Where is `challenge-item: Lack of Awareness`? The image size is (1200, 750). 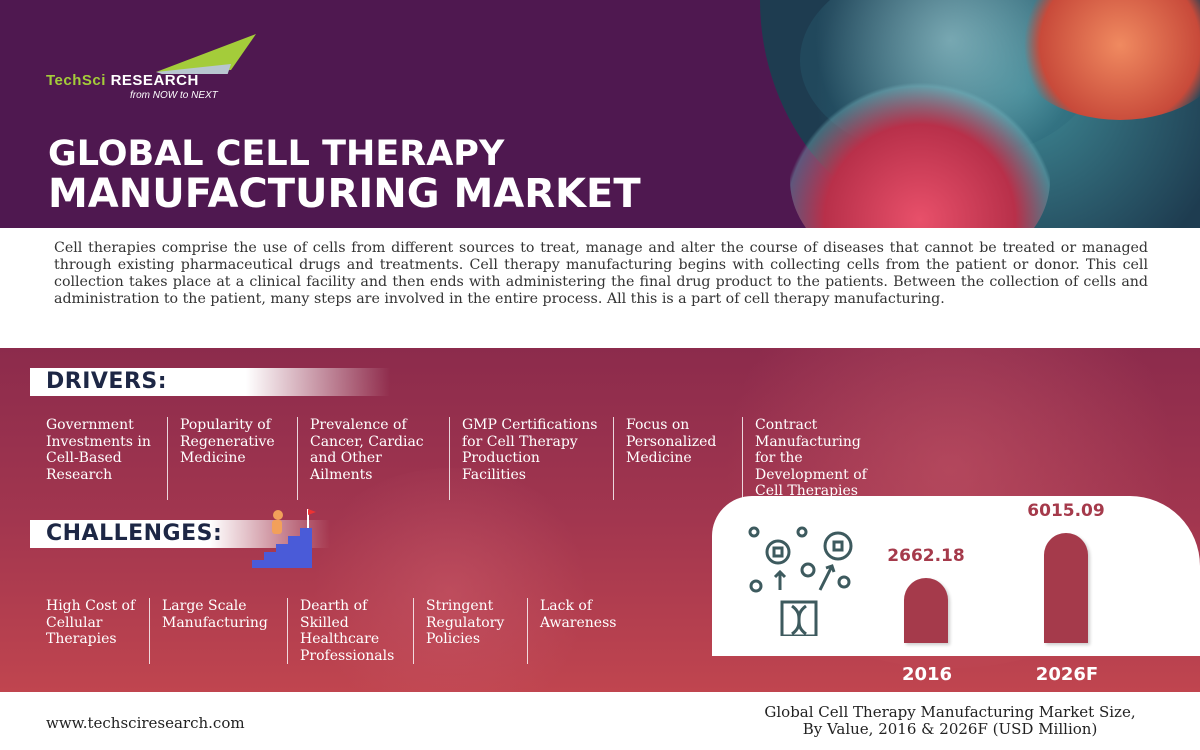
challenge-item: Lack of Awareness is located at coordinates (582, 631).